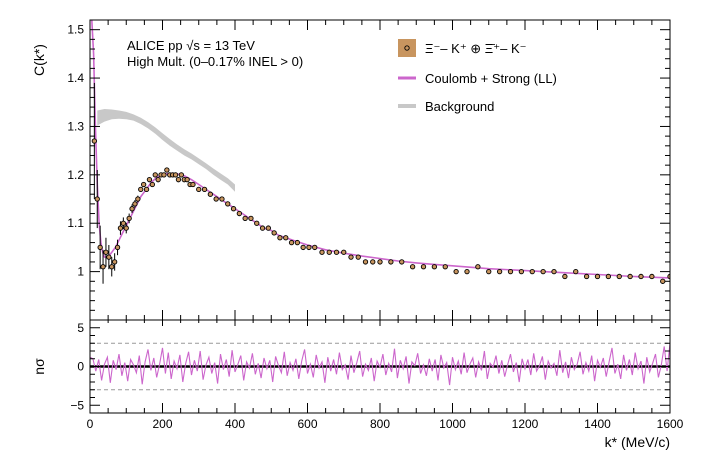 This screenshot has width=706, height=457. What do you see at coordinates (39, 60) in the screenshot?
I see `main-ylabel: C(k*)` at bounding box center [39, 60].